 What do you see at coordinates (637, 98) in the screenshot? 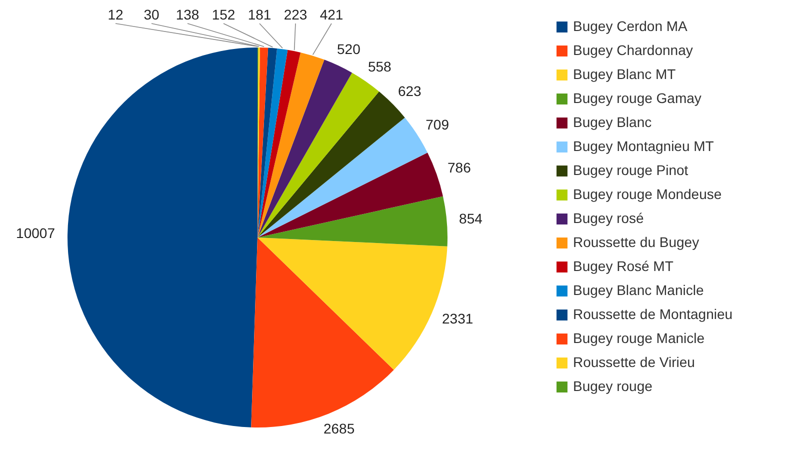
I see `legend-label: Bugey rouge Gamay` at bounding box center [637, 98].